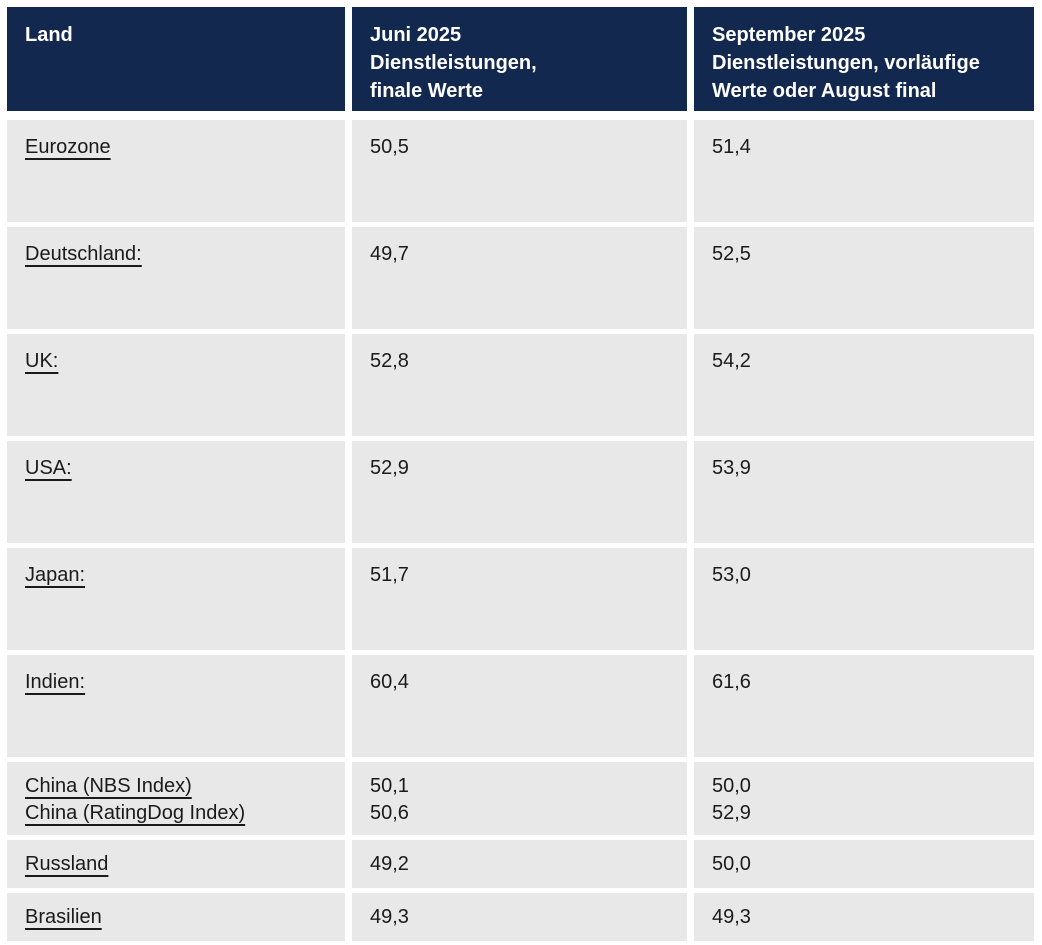 This screenshot has height=945, width=1042. Describe the element at coordinates (83, 254) in the screenshot. I see `country-link-deutschland: Deutschland:` at that location.